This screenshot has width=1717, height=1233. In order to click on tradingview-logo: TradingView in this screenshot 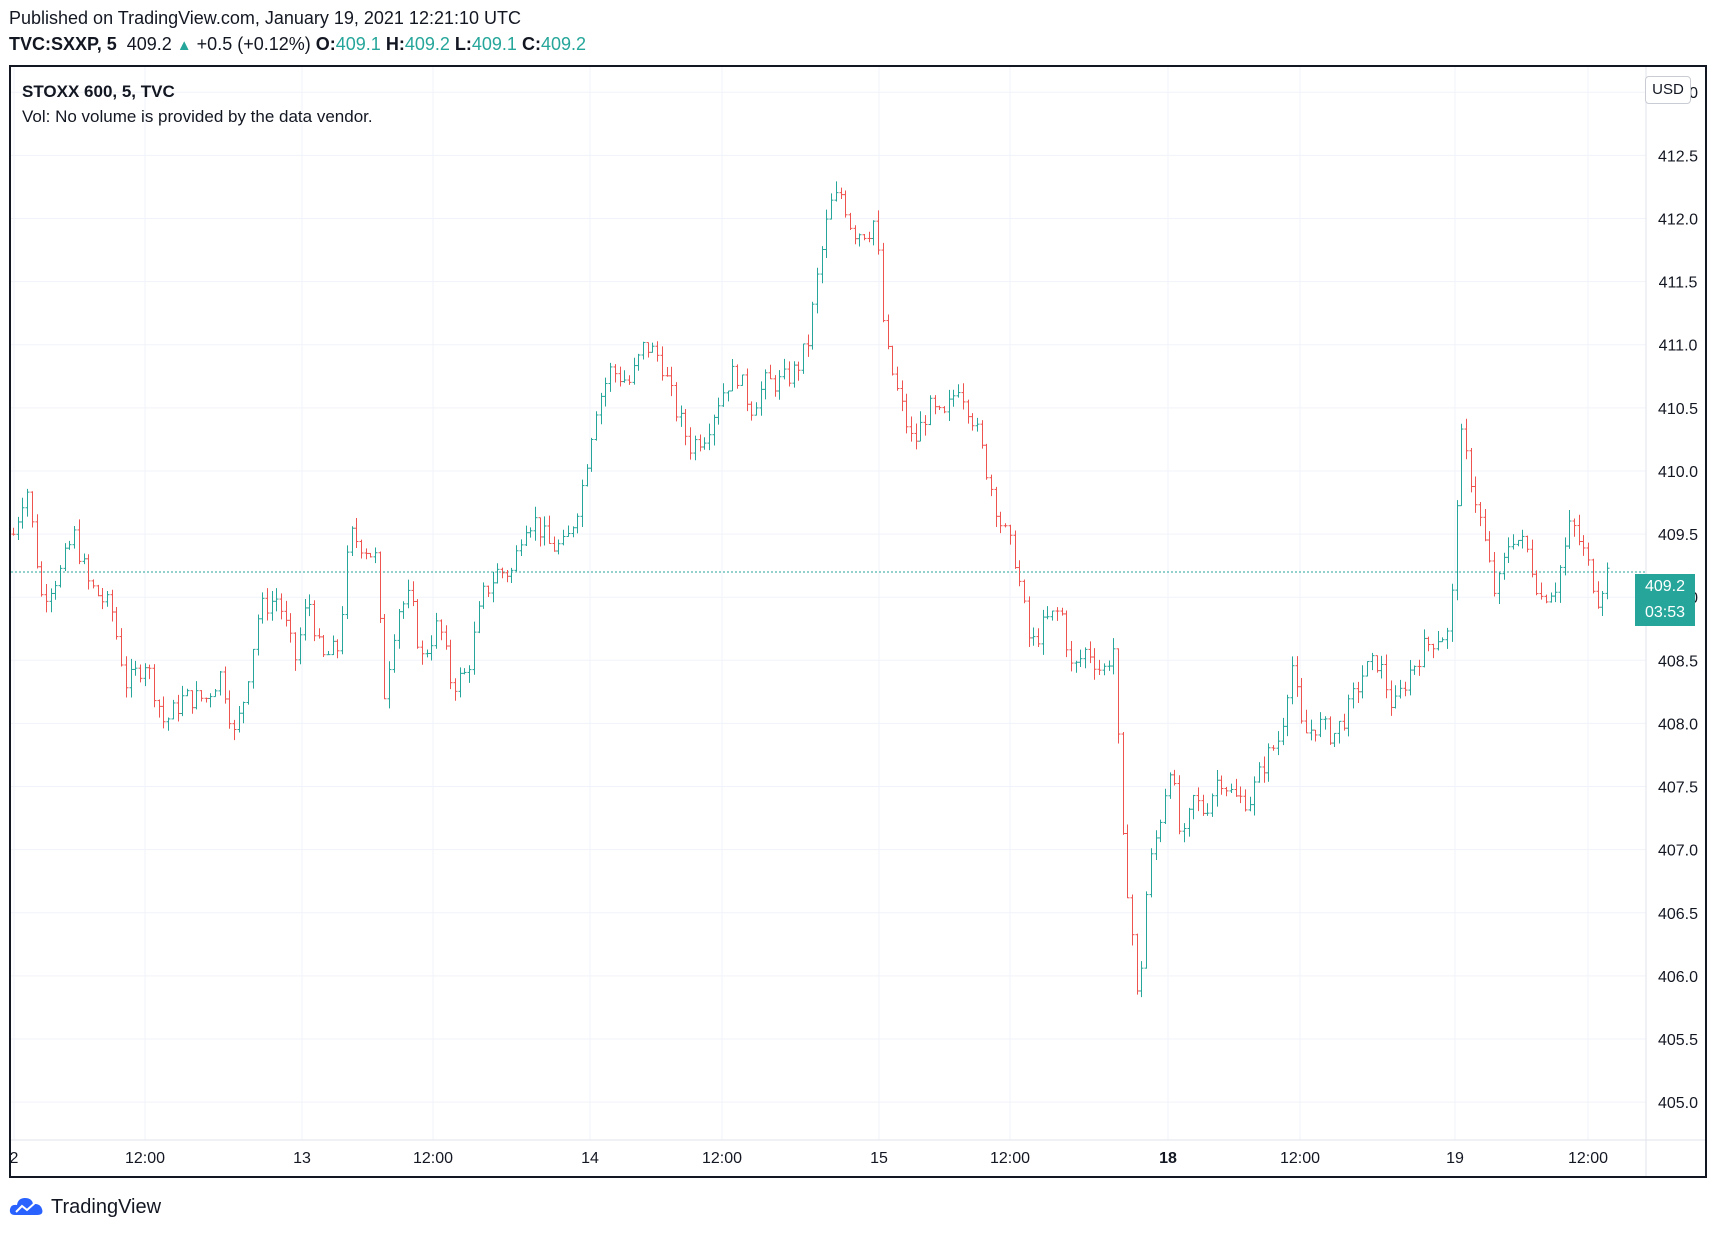, I will do `click(85, 1207)`.